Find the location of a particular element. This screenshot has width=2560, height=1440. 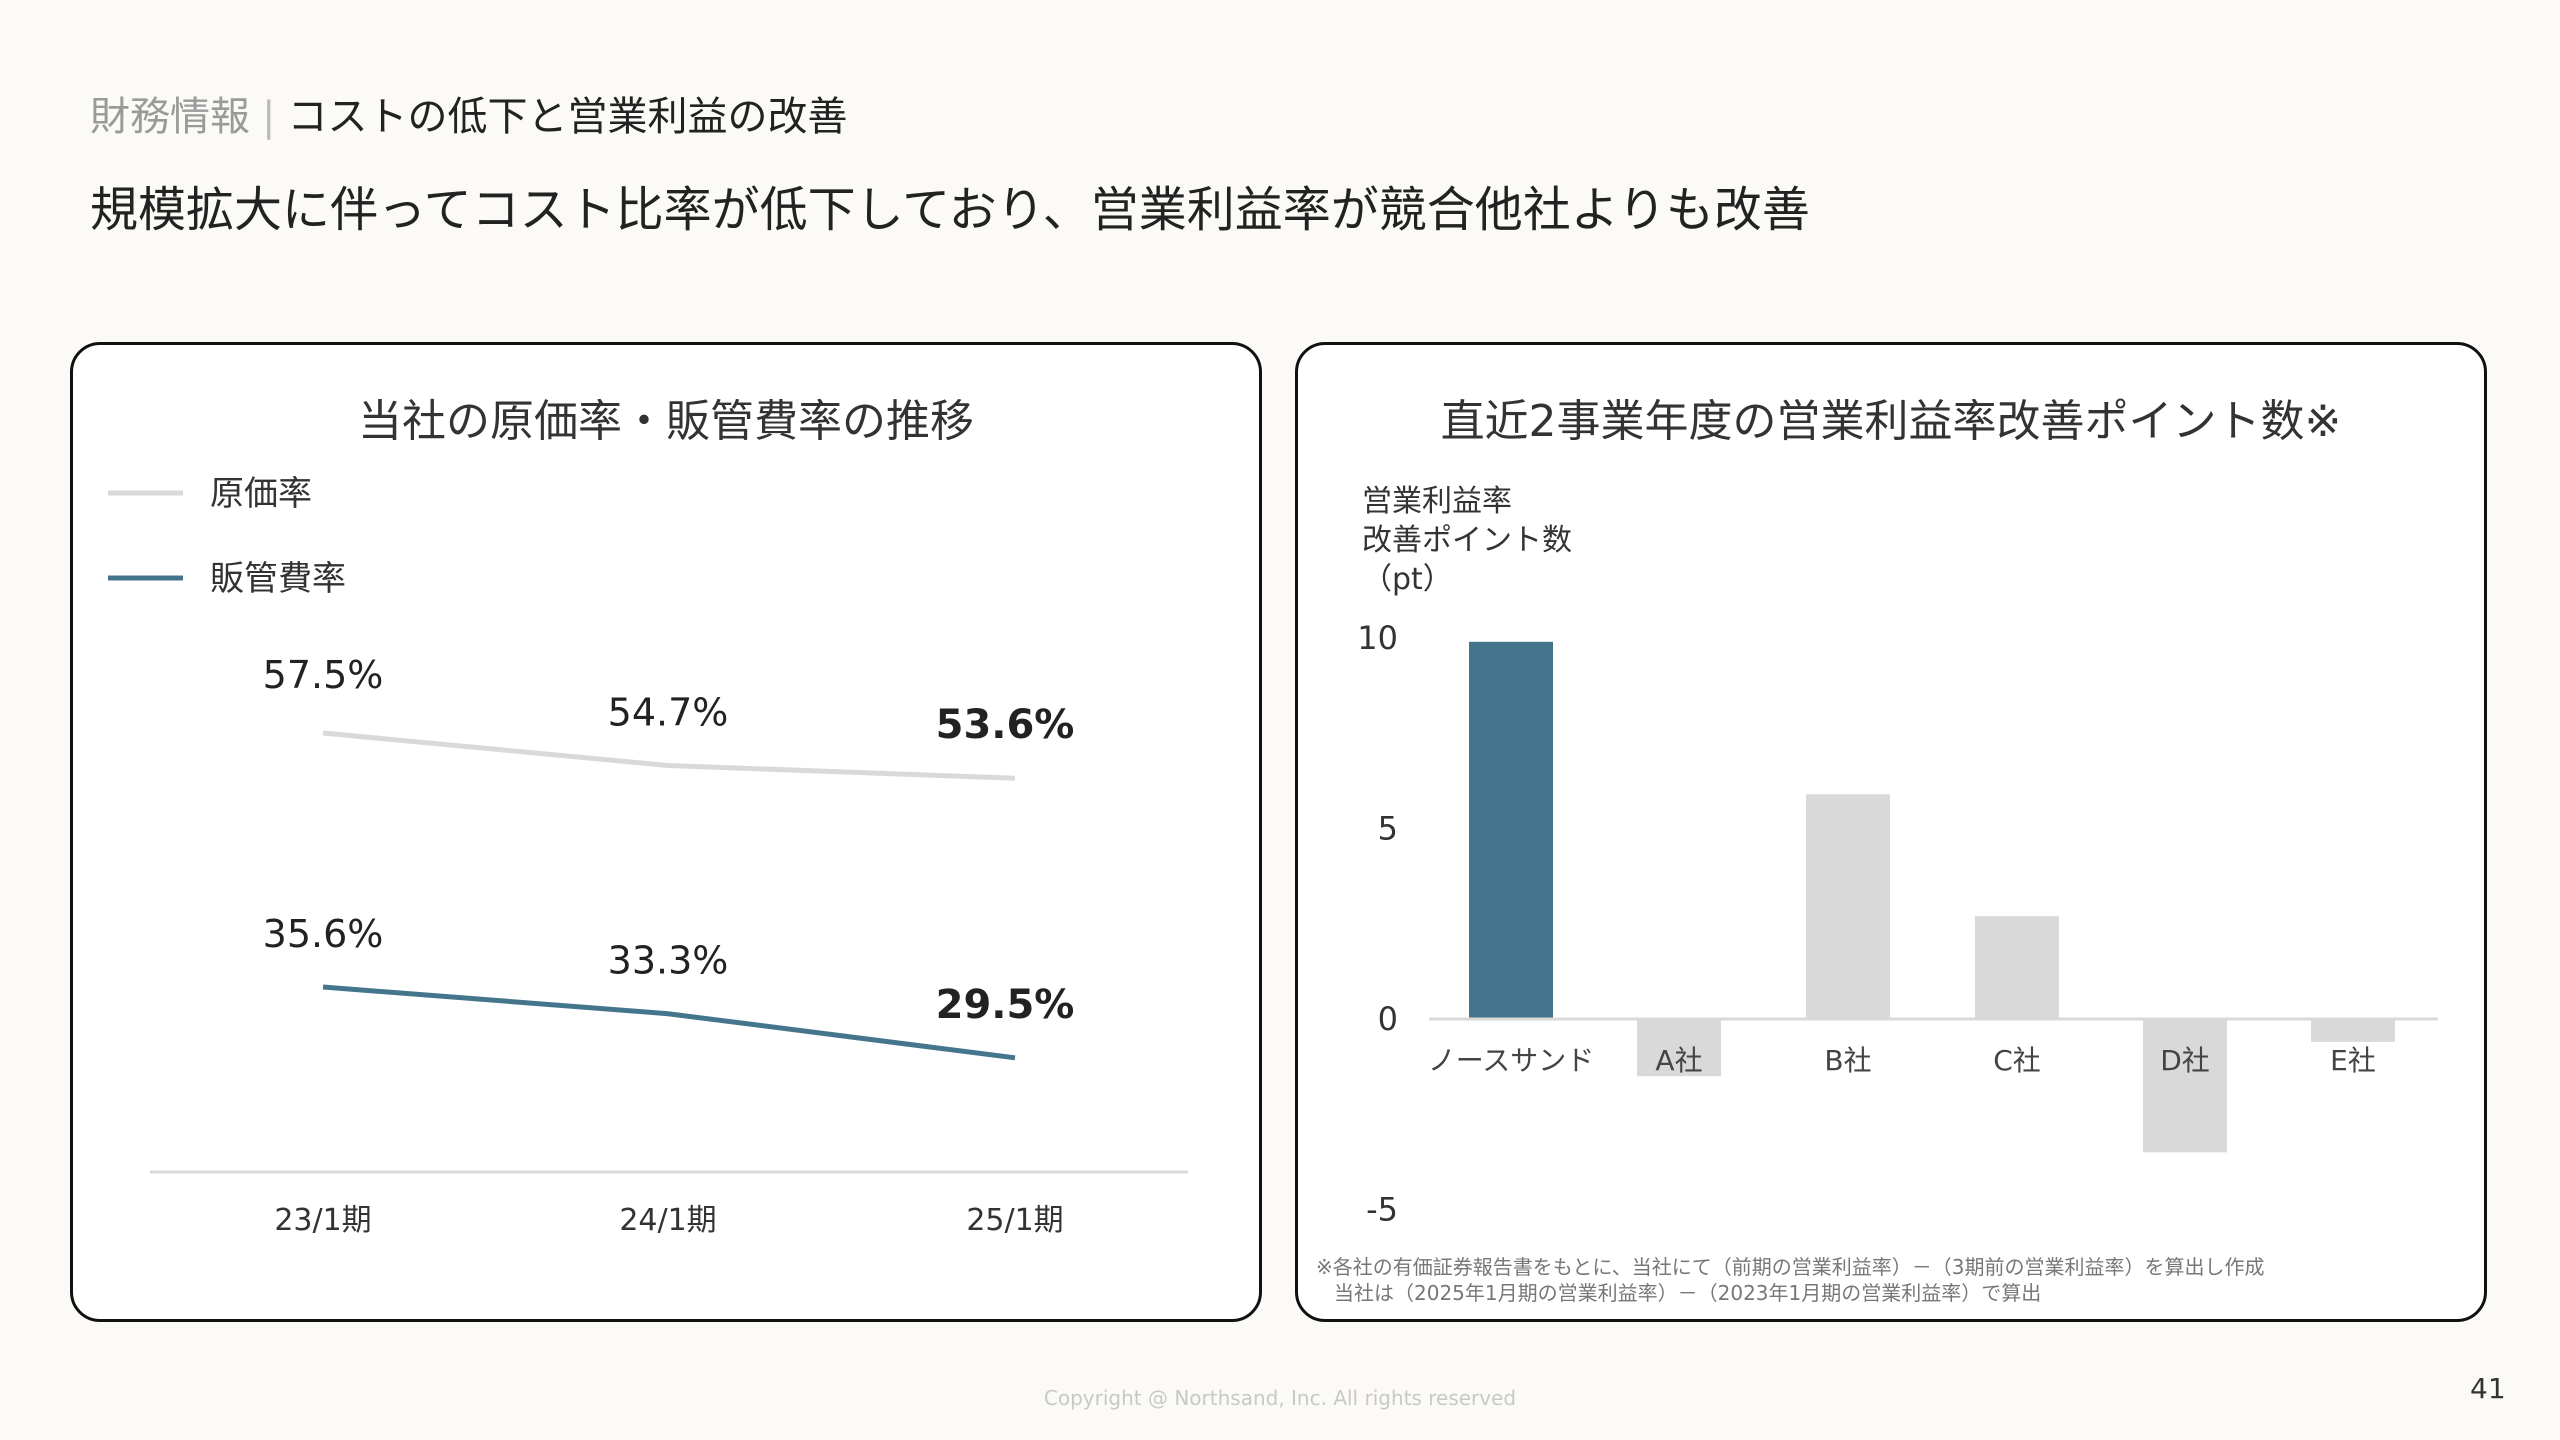

x-tick-label: 23/1期 is located at coordinates (322, 1220).